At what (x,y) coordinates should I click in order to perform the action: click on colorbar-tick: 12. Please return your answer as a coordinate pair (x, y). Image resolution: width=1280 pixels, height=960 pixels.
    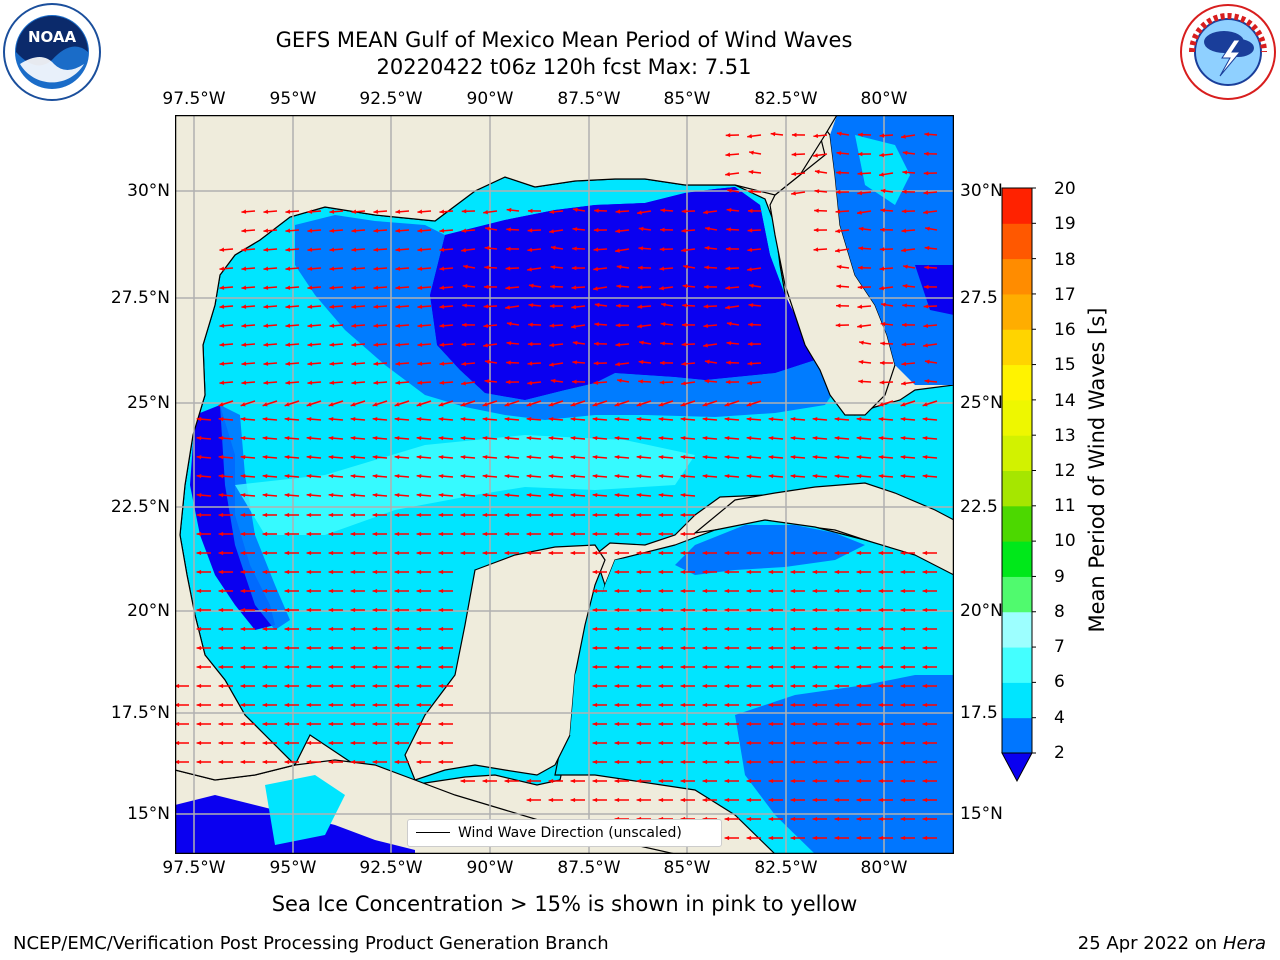
    Looking at the image, I should click on (1065, 471).